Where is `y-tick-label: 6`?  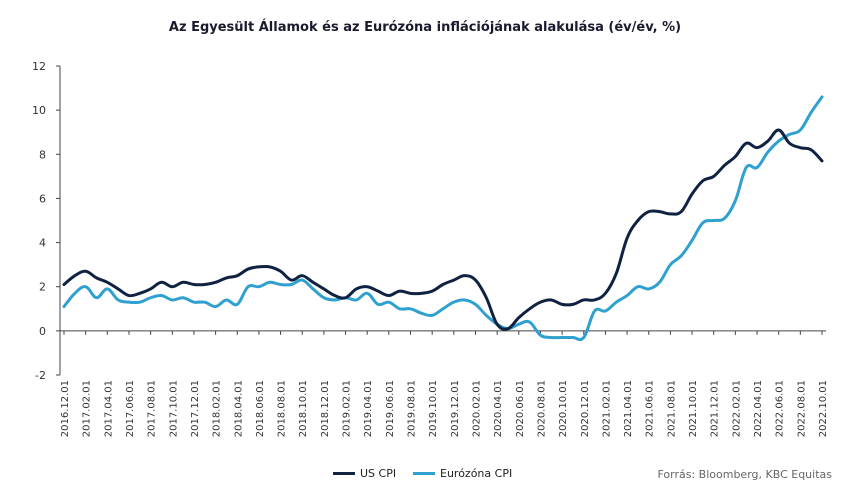
y-tick-label: 6 is located at coordinates (42, 198).